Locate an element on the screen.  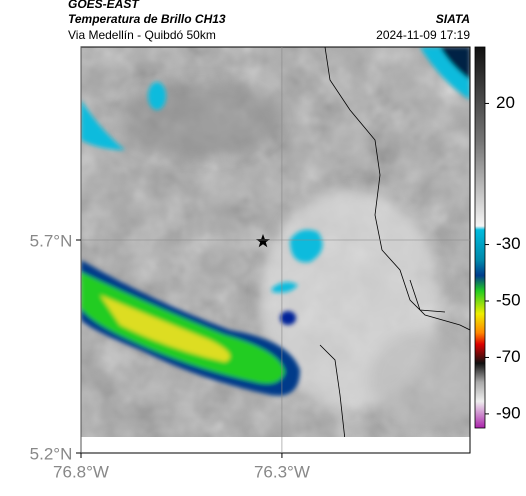
y-tick-label: 5.2°N is located at coordinates (51, 453).